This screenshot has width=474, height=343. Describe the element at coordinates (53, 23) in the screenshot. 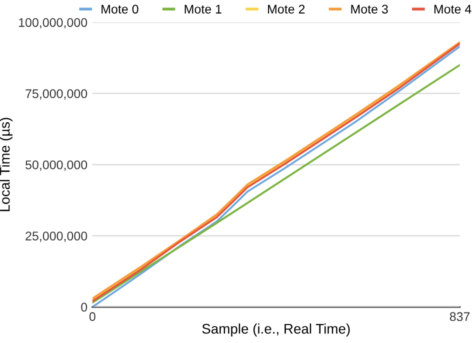

I see `y-tick-label: 100,000,000` at that location.